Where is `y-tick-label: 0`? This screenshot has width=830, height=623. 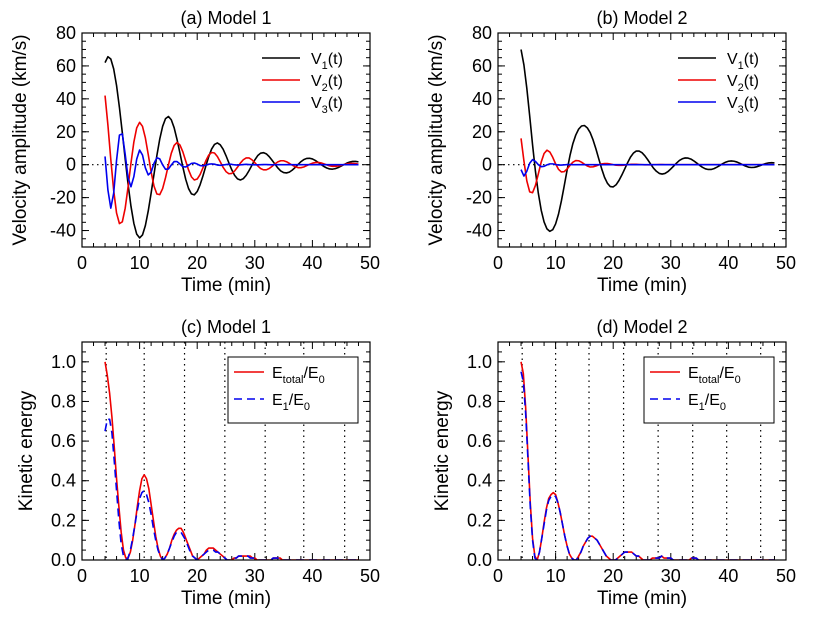
y-tick-label: 0 is located at coordinates (487, 165).